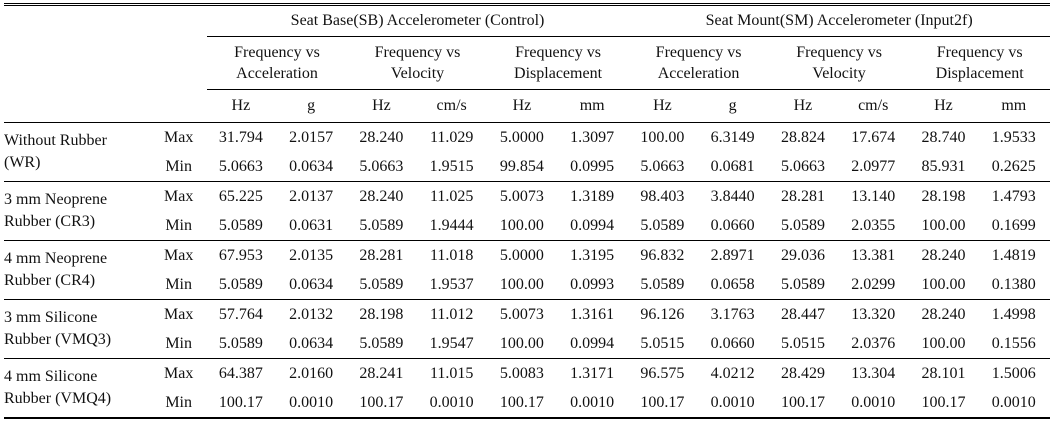 Image resolution: width=1053 pixels, height=425 pixels. What do you see at coordinates (417, 73) in the screenshot?
I see `subheader-line2: Velocity` at bounding box center [417, 73].